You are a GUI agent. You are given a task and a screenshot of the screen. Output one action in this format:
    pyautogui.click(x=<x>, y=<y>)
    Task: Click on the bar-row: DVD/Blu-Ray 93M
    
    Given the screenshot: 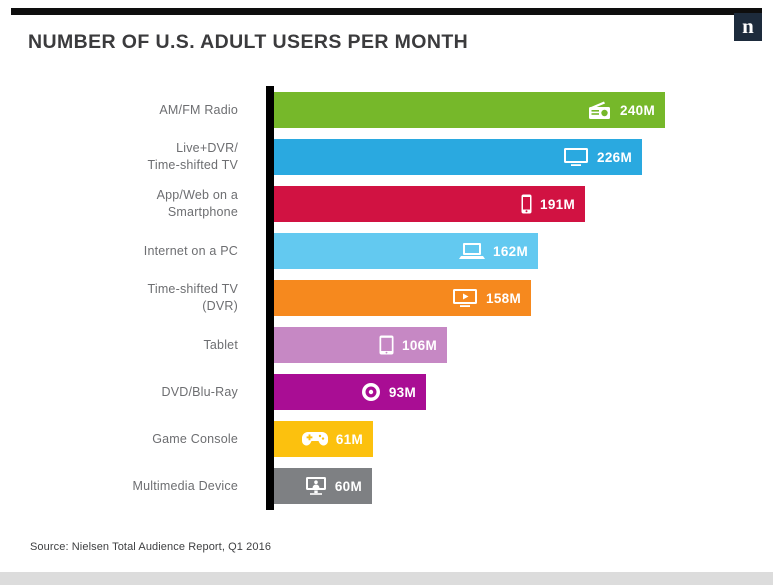 What is the action you would take?
    pyautogui.click(x=386, y=392)
    